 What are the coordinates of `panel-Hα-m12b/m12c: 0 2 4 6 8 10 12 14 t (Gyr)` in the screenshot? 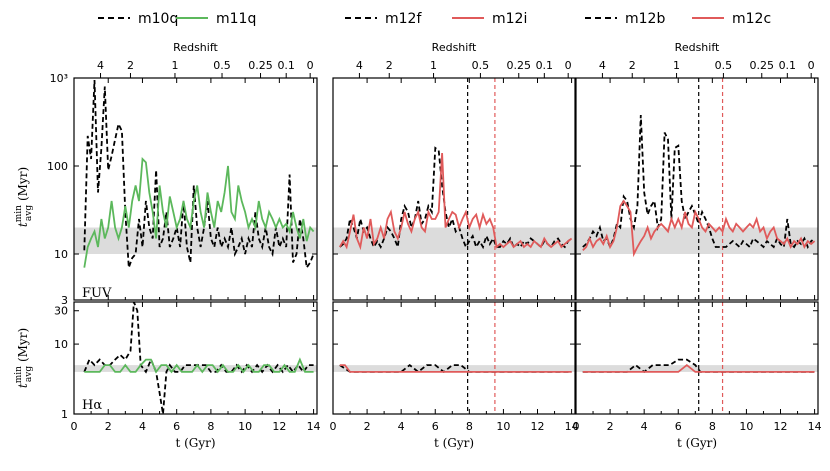 It's located at (697, 375).